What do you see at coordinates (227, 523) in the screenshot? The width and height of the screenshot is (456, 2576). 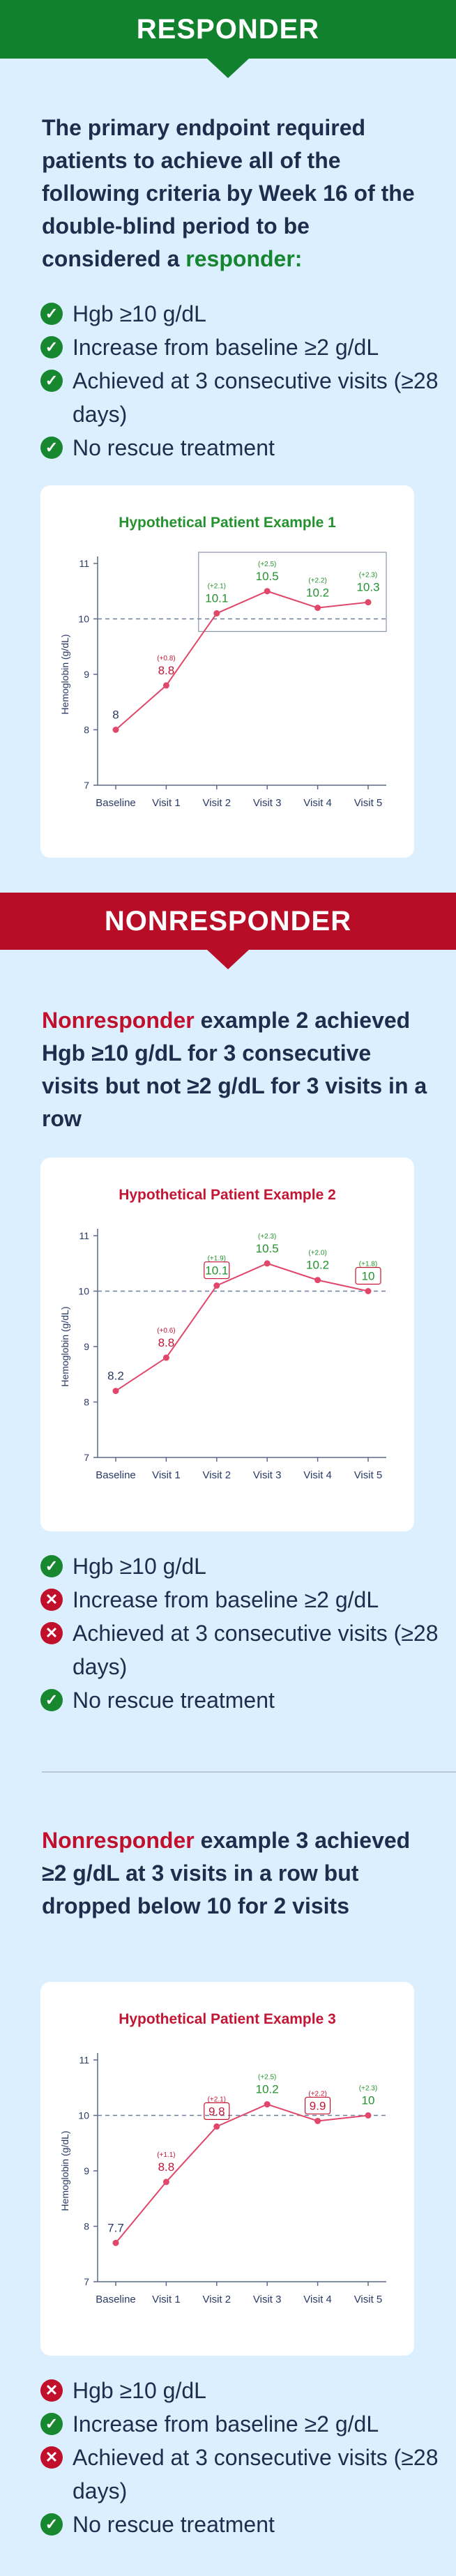 I see `chart-title: Hypothetical Patient Example 1` at bounding box center [227, 523].